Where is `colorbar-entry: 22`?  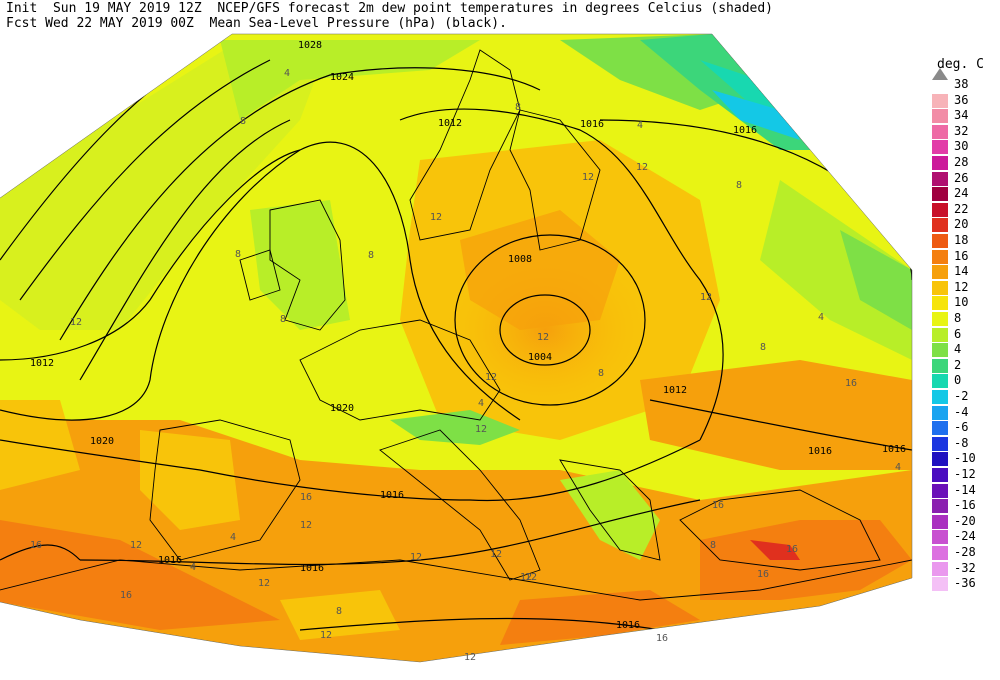
colorbar-entry: 22 is located at coordinates (966, 209).